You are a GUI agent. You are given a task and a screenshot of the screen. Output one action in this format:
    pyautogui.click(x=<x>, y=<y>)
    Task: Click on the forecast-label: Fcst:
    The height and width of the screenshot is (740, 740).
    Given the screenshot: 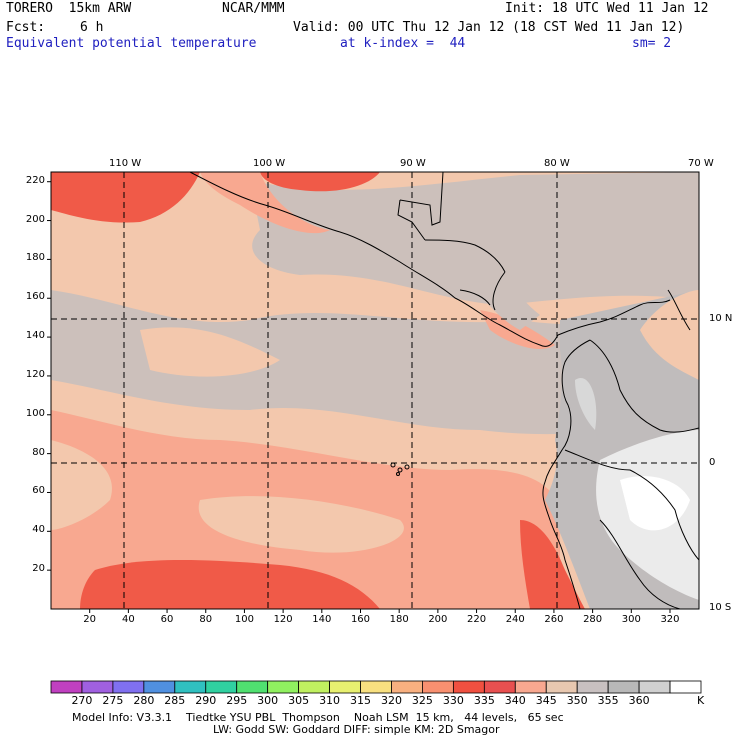 What is the action you would take?
    pyautogui.click(x=26, y=27)
    